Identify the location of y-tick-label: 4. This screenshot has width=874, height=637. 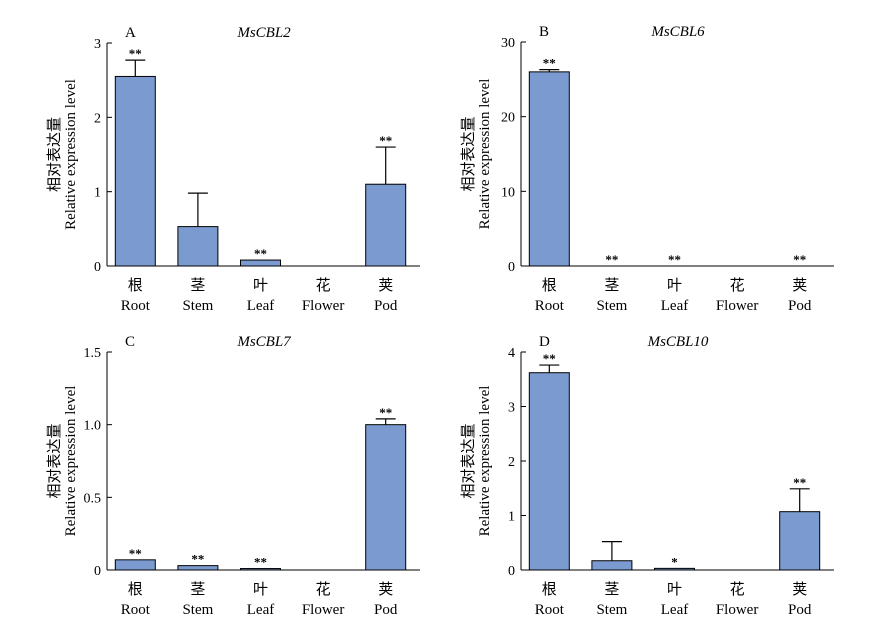
(511, 353).